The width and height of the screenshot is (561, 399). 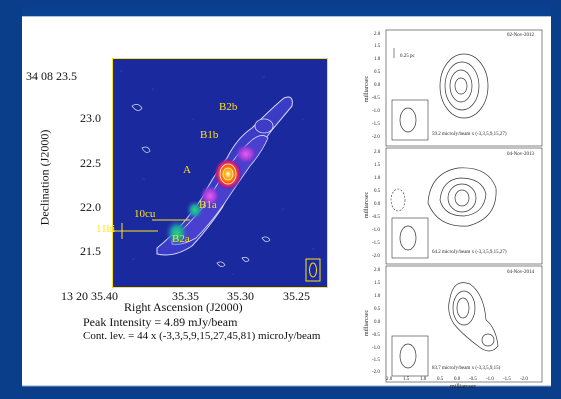 I want to click on dec-axis-label: Declination (J2000), so click(x=44, y=177).